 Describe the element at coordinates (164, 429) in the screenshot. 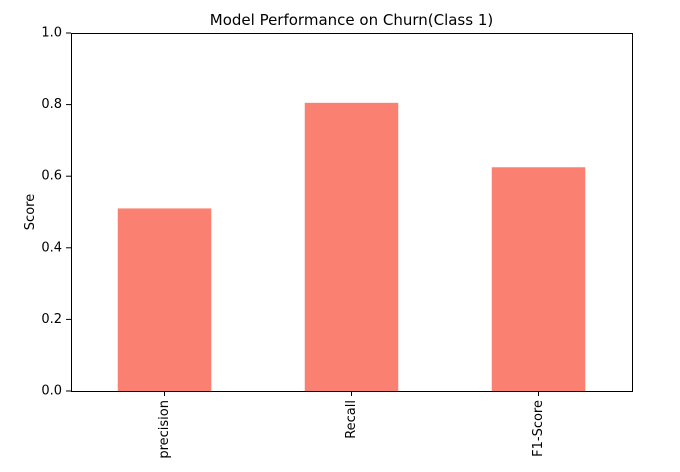

I see `x-tick-label: precision` at that location.